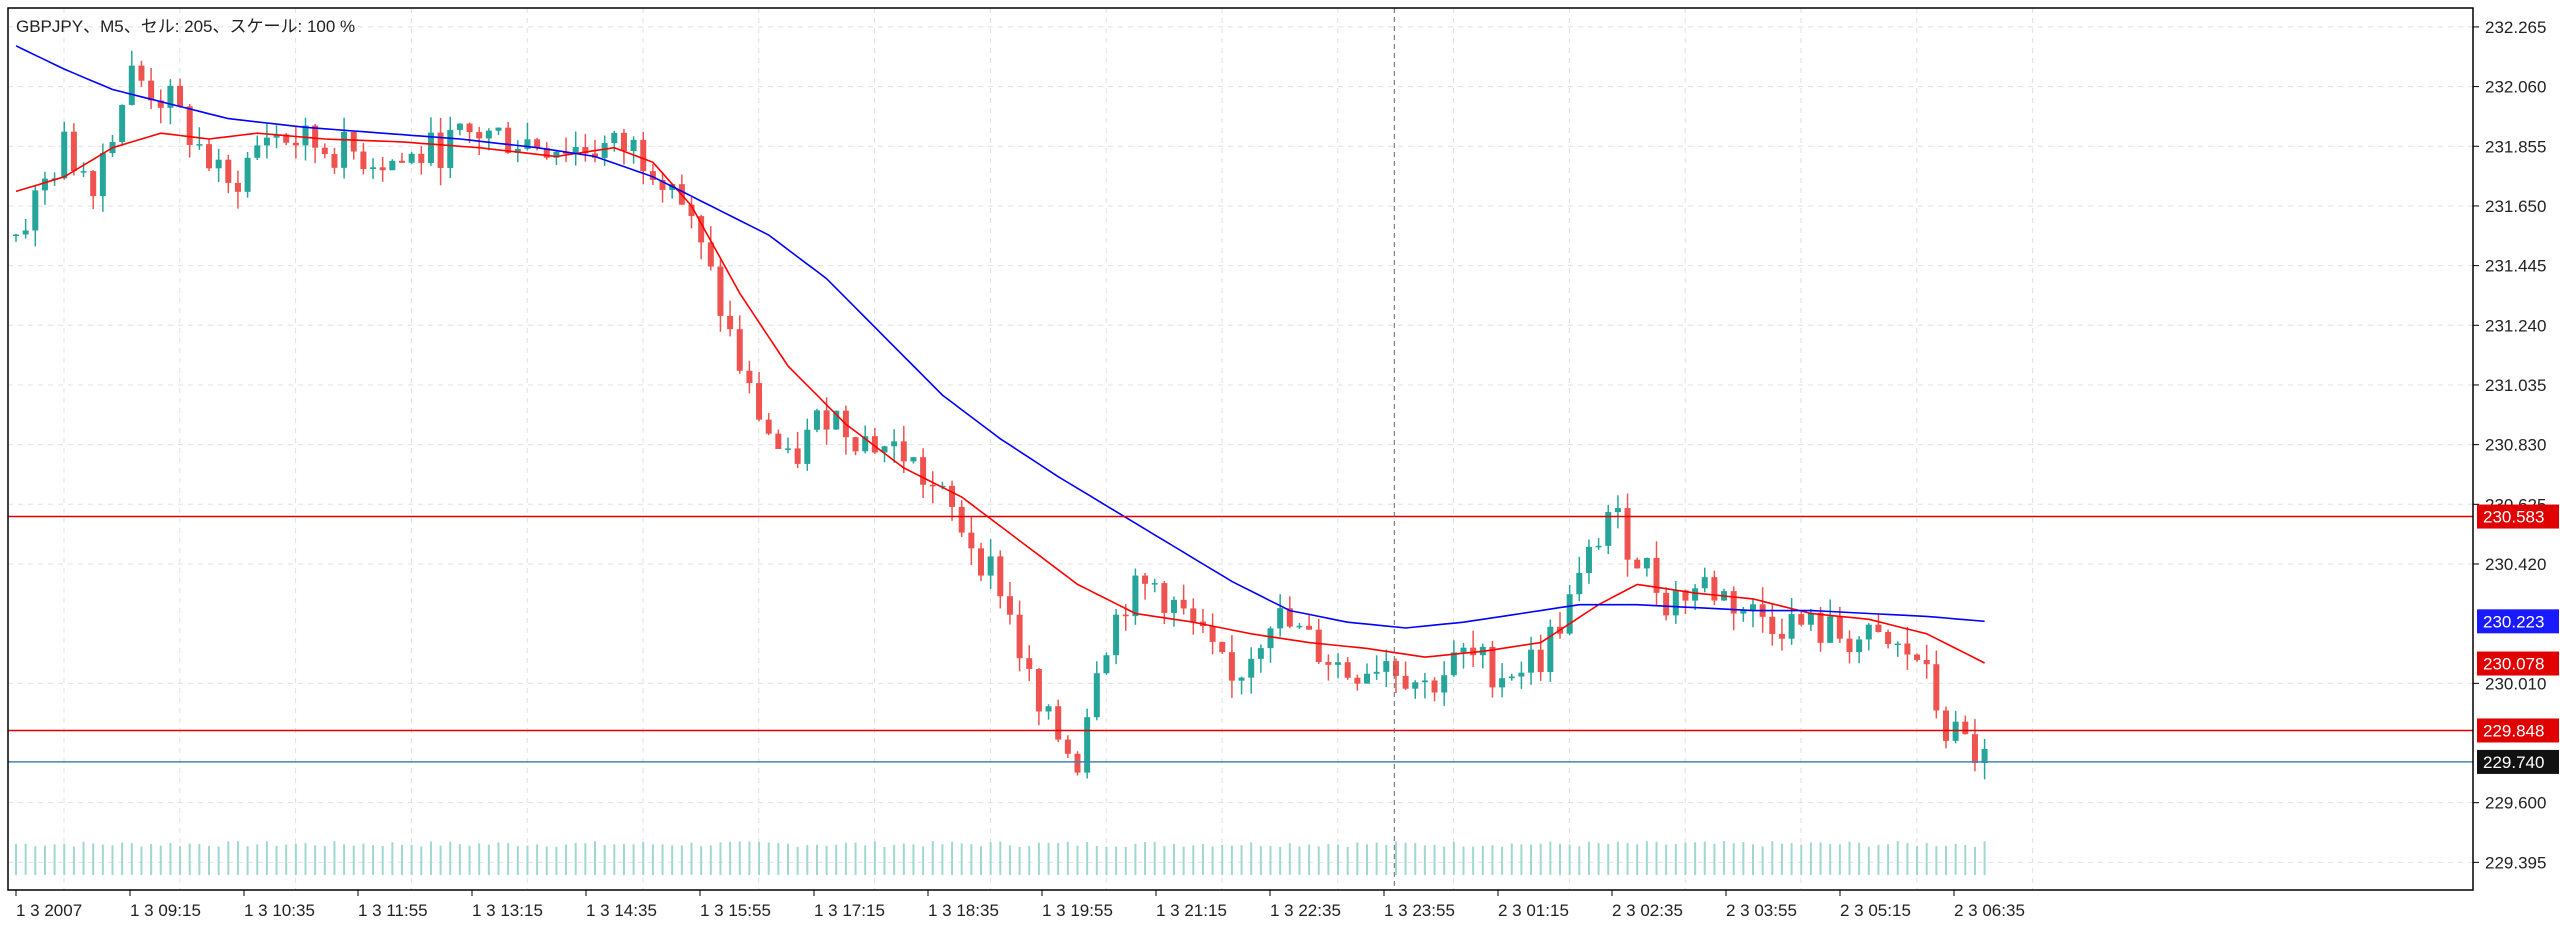 This screenshot has width=2560, height=936. I want to click on price-tag-box, so click(2518, 730).